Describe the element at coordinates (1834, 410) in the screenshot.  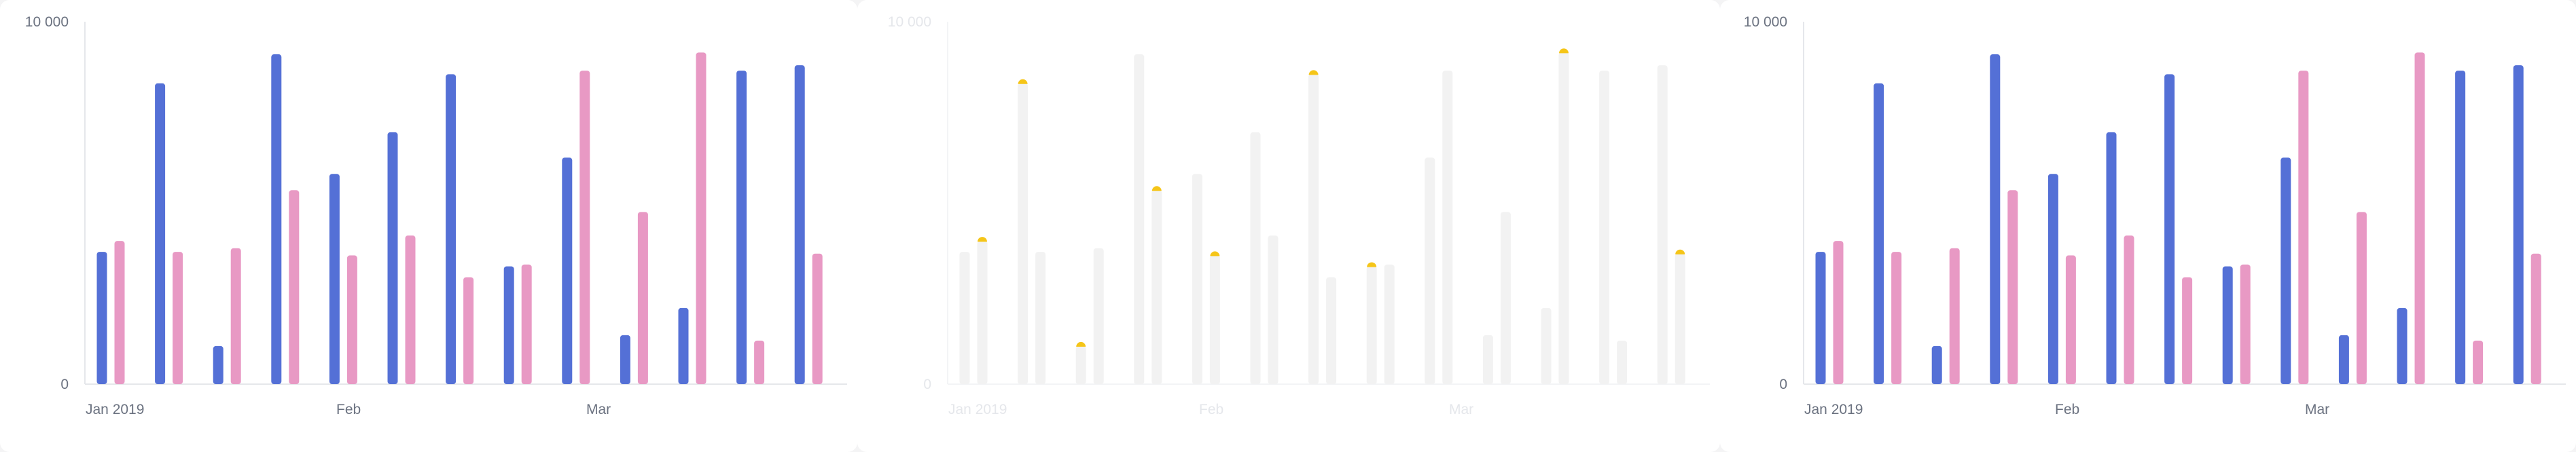
I see `x-tick-label: Jan 2019` at that location.